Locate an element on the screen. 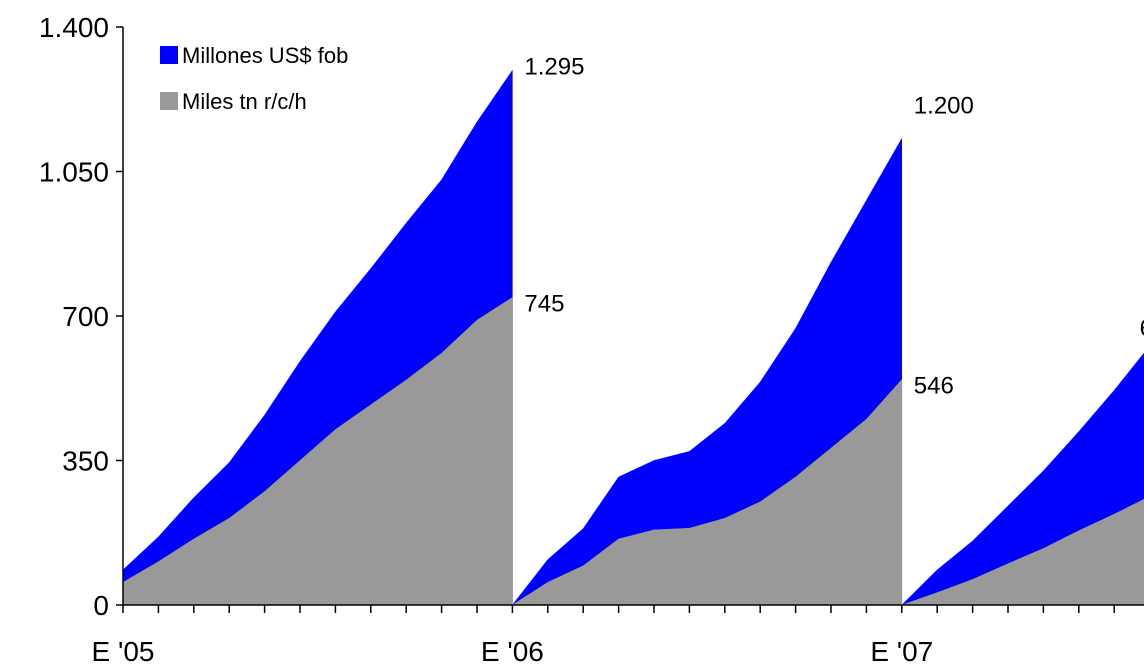 Image resolution: width=1144 pixels, height=671 pixels. data-label: 1.295 is located at coordinates (554, 66).